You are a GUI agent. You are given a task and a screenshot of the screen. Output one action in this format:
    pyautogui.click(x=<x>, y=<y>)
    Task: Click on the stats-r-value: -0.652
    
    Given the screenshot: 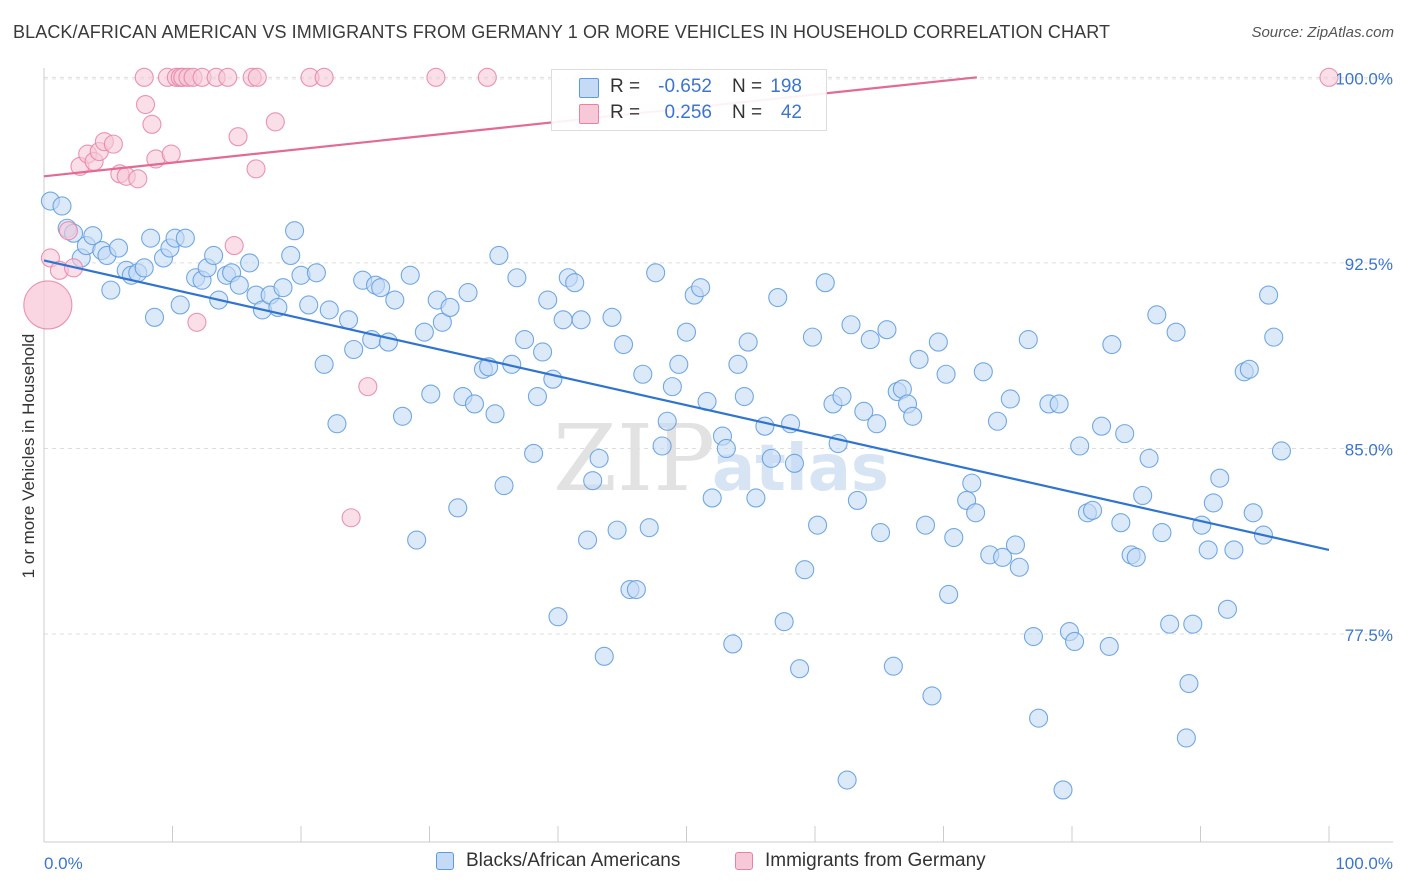 What is the action you would take?
    pyautogui.click(x=685, y=86)
    